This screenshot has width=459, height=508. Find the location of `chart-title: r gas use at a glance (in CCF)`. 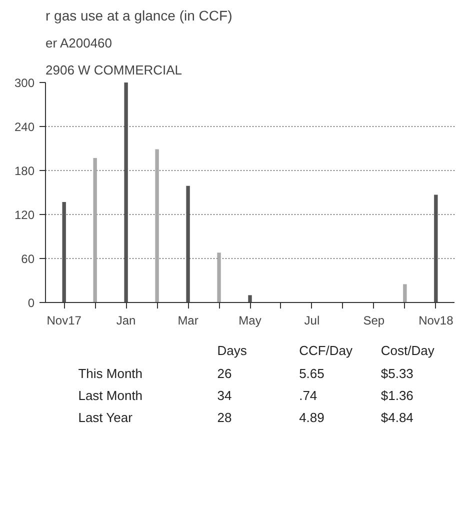

chart-title: r gas use at a glance (in CCF) is located at coordinates (139, 16).